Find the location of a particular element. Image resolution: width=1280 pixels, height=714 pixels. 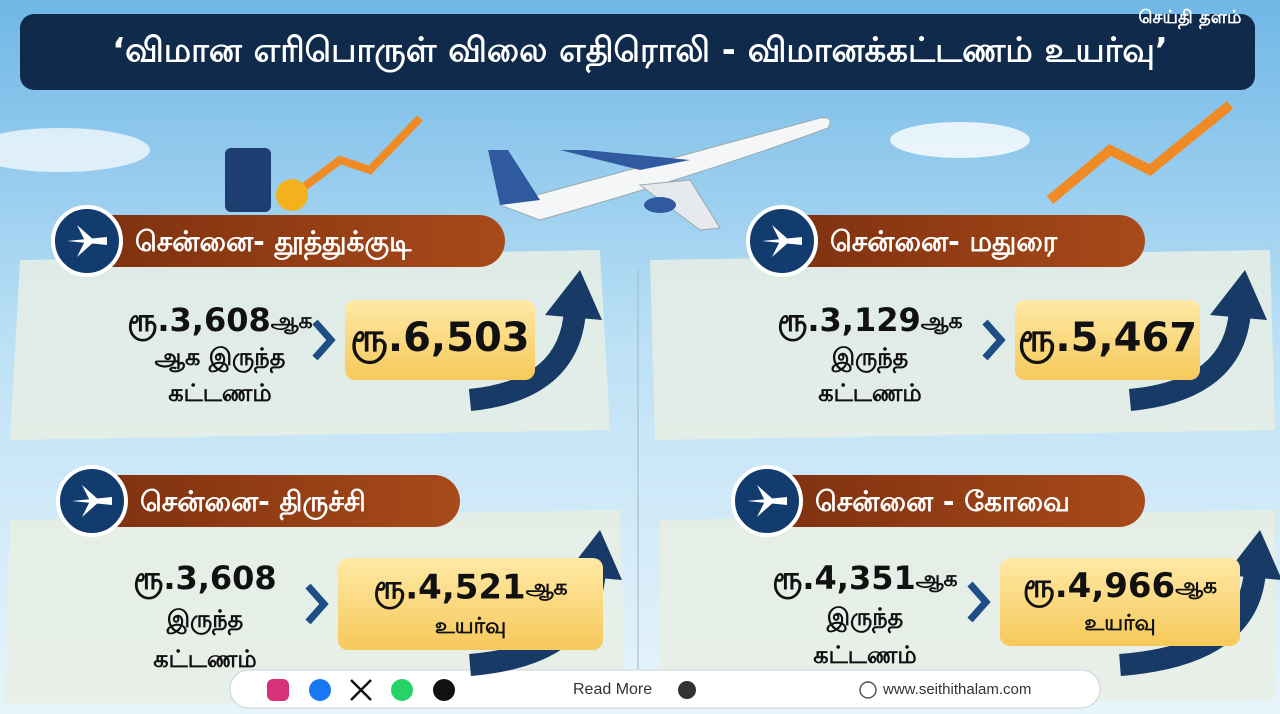

old-fare: ரூ.3,129ஆக is located at coordinates (869, 321).